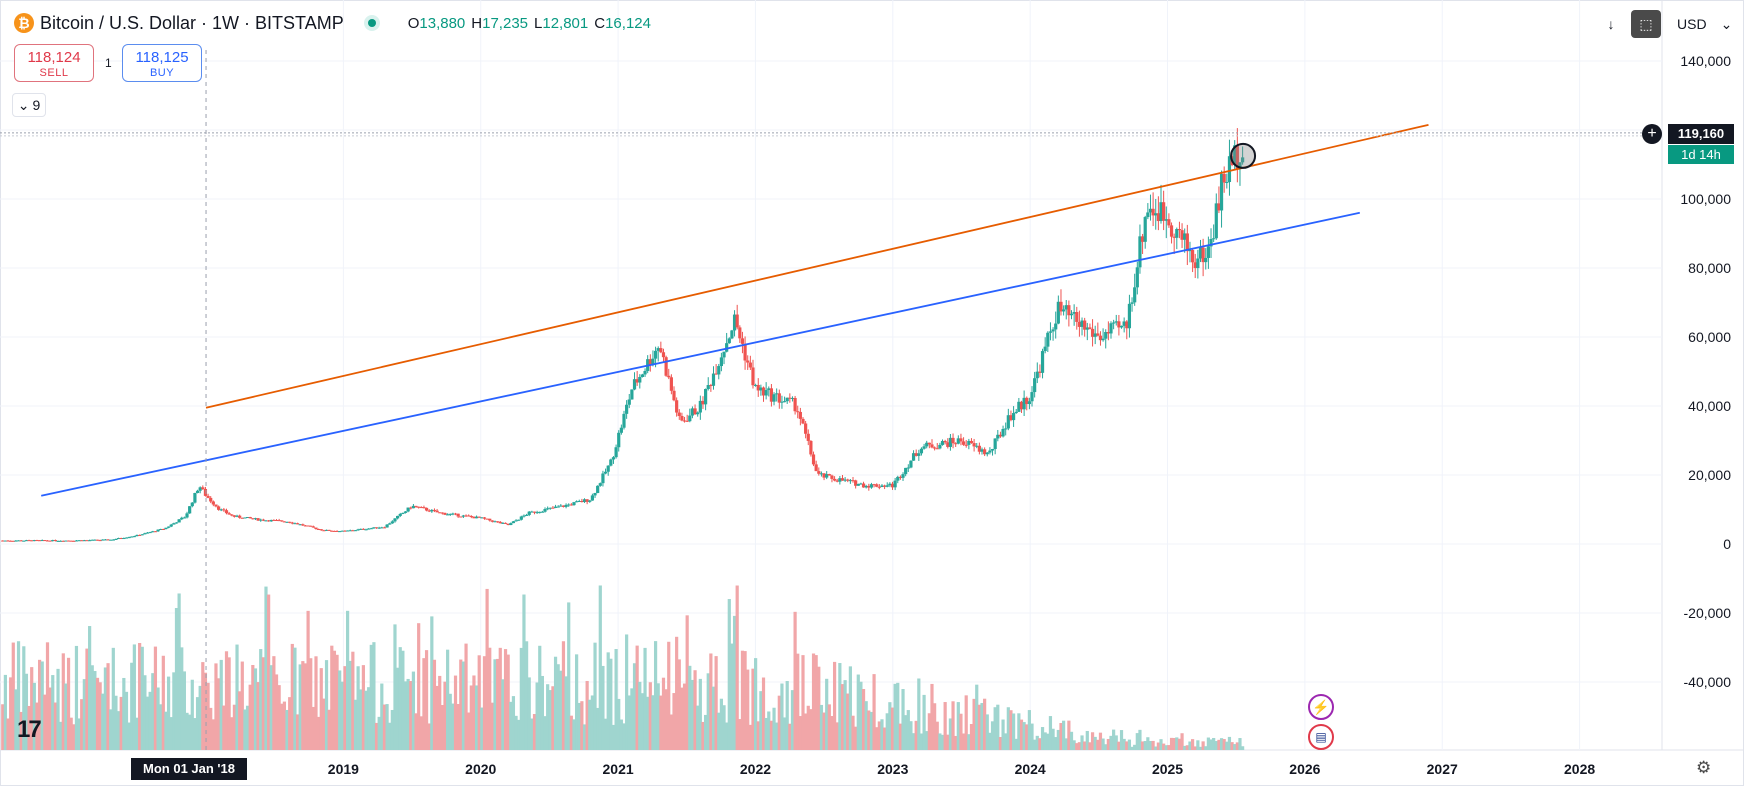  Describe the element at coordinates (1167, 769) in the screenshot. I see `x-tick-label: 2025` at that location.